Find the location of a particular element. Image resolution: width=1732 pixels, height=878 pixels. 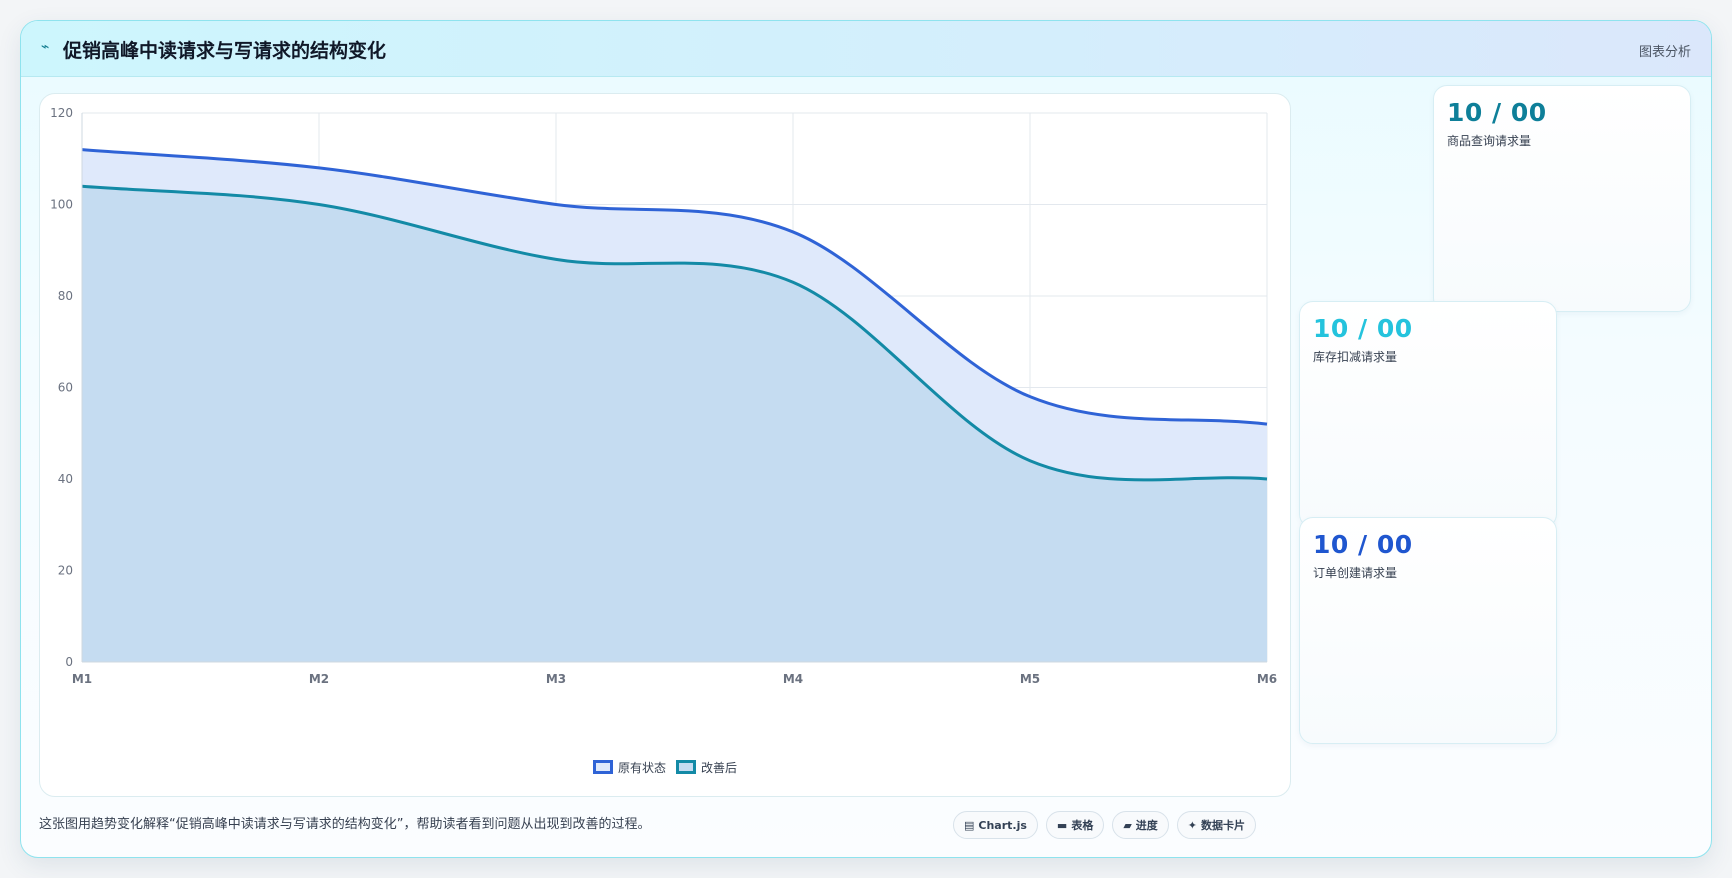

stat-label: 商品查询请求量 is located at coordinates (1489, 141).